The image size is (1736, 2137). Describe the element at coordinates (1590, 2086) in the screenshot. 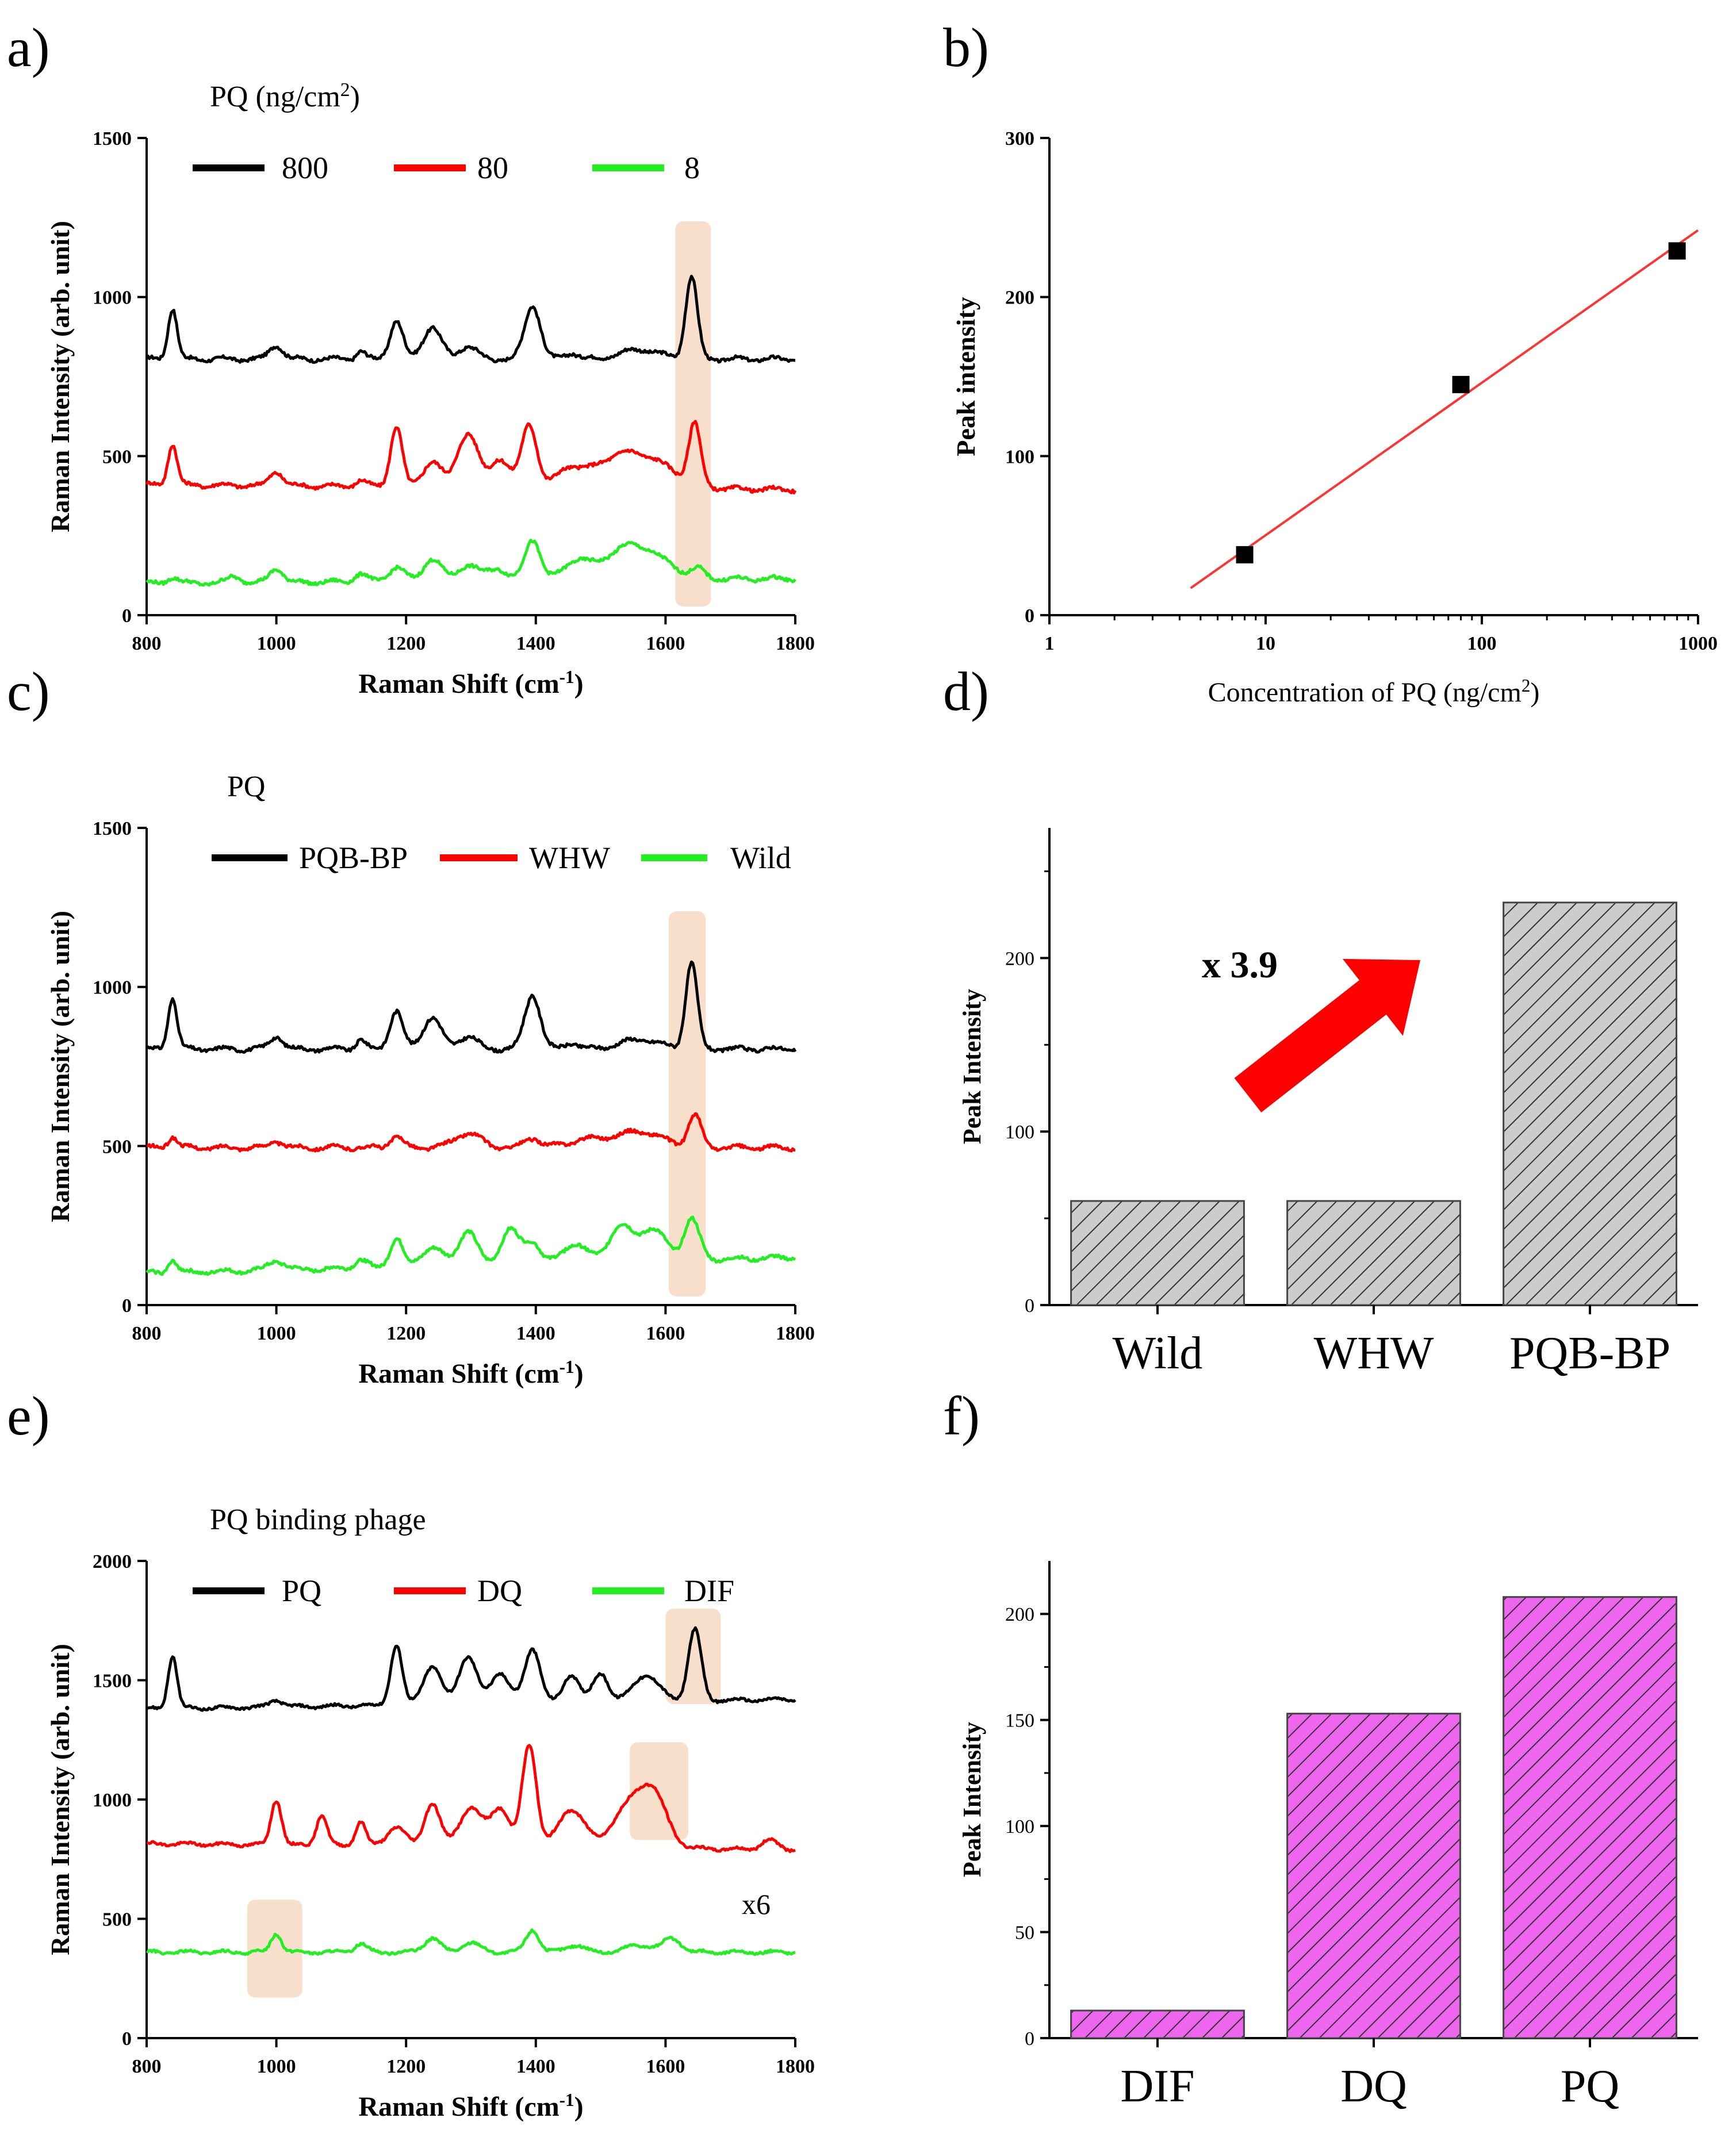

I see `x-category-label: PQ` at that location.